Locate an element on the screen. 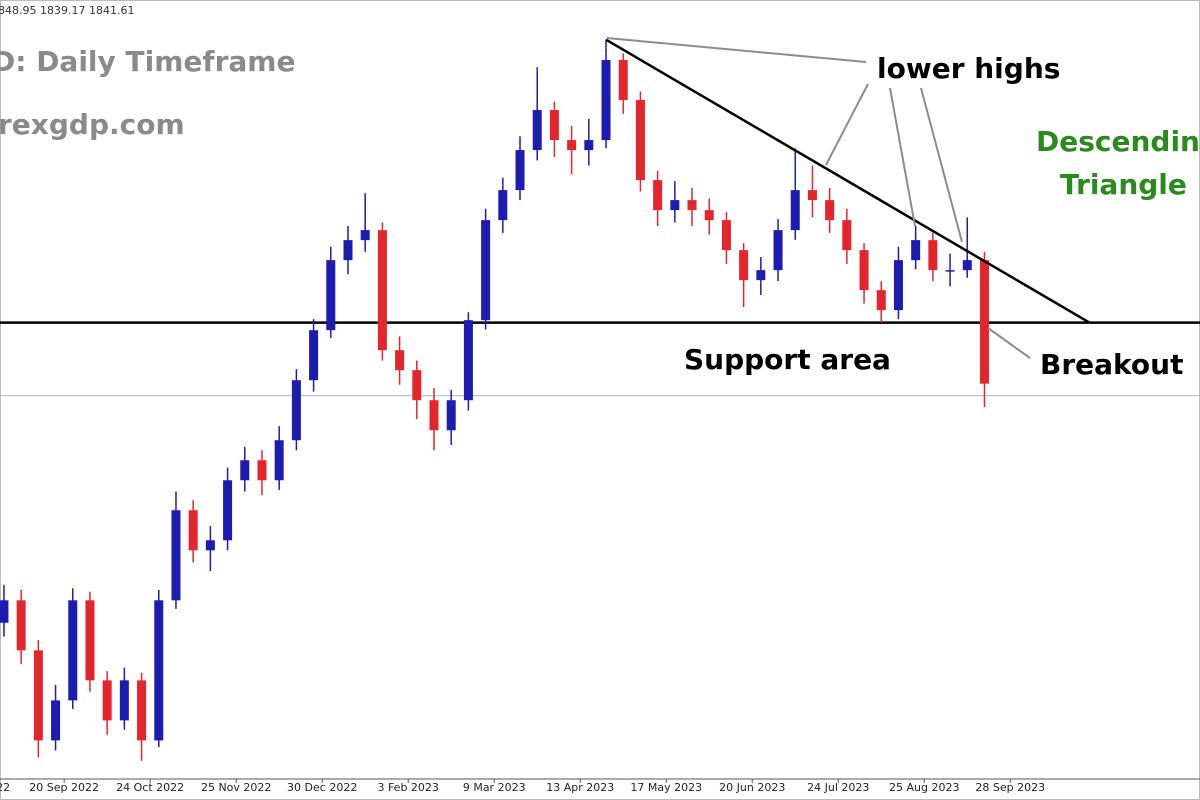  x-tick-label: 24 Jul 2023 is located at coordinates (838, 787).